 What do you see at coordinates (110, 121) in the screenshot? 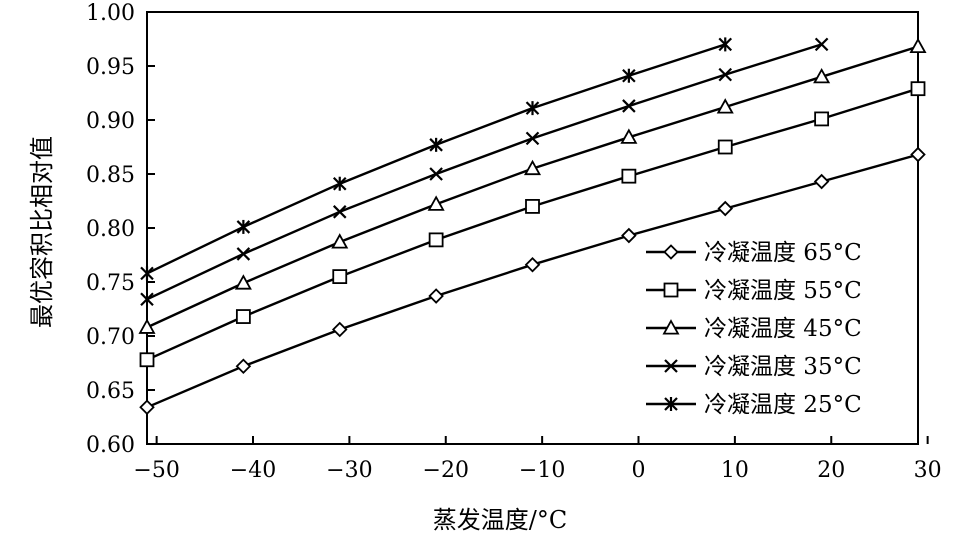
I see `y-tick-label: 0.90` at bounding box center [110, 121].